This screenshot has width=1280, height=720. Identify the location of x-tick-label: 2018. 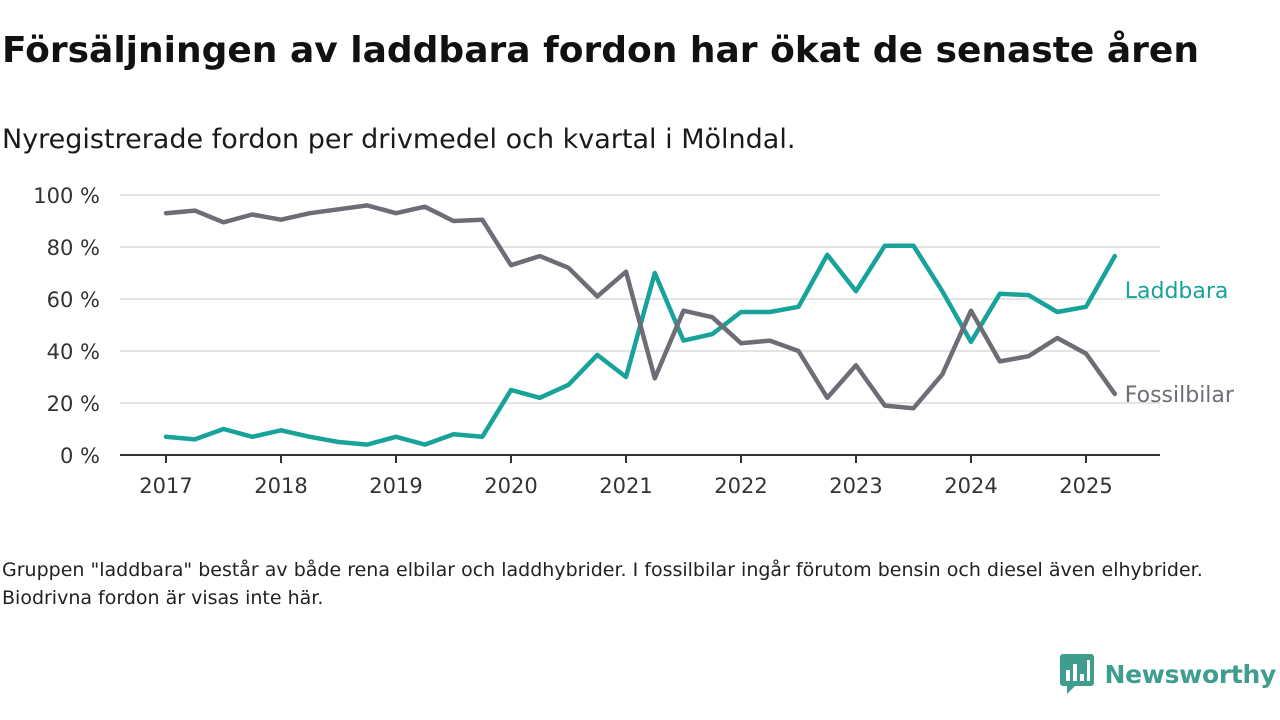
(280, 486).